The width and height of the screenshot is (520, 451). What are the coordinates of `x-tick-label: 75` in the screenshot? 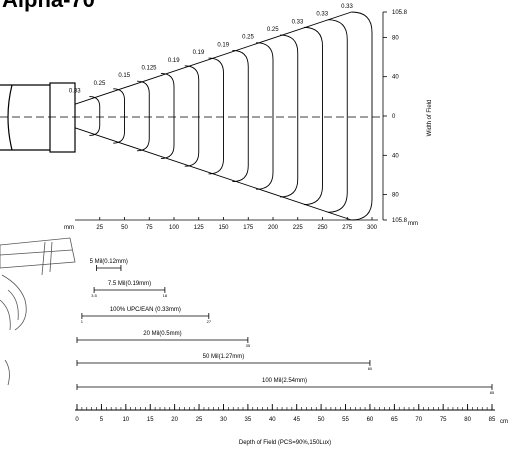 It's located at (149, 228).